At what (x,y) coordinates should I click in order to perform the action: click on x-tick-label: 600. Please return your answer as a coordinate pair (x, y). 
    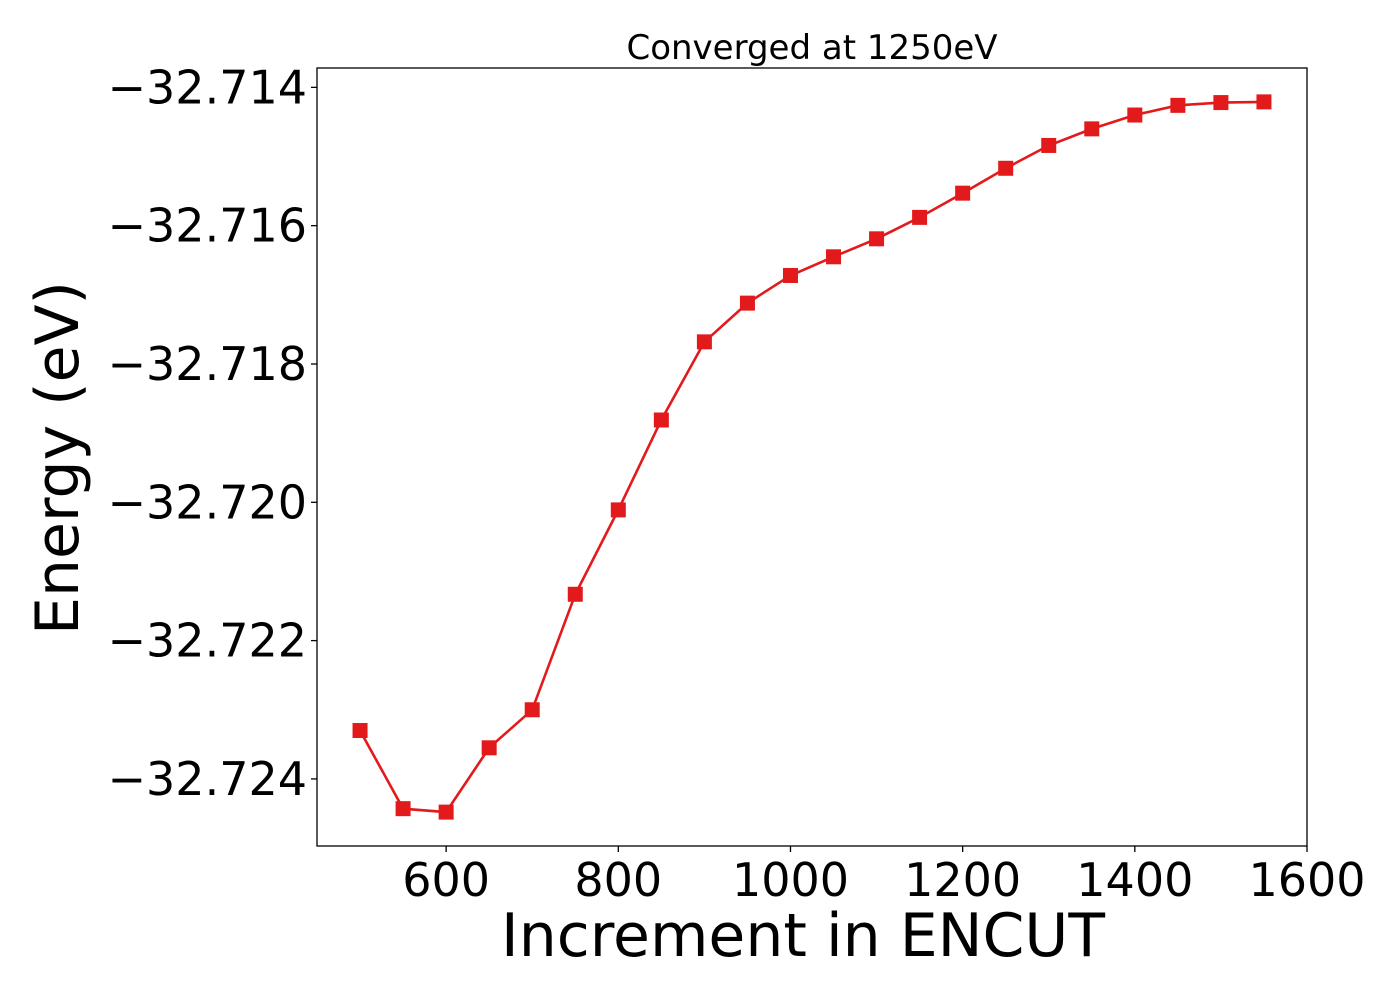
    Looking at the image, I should click on (446, 880).